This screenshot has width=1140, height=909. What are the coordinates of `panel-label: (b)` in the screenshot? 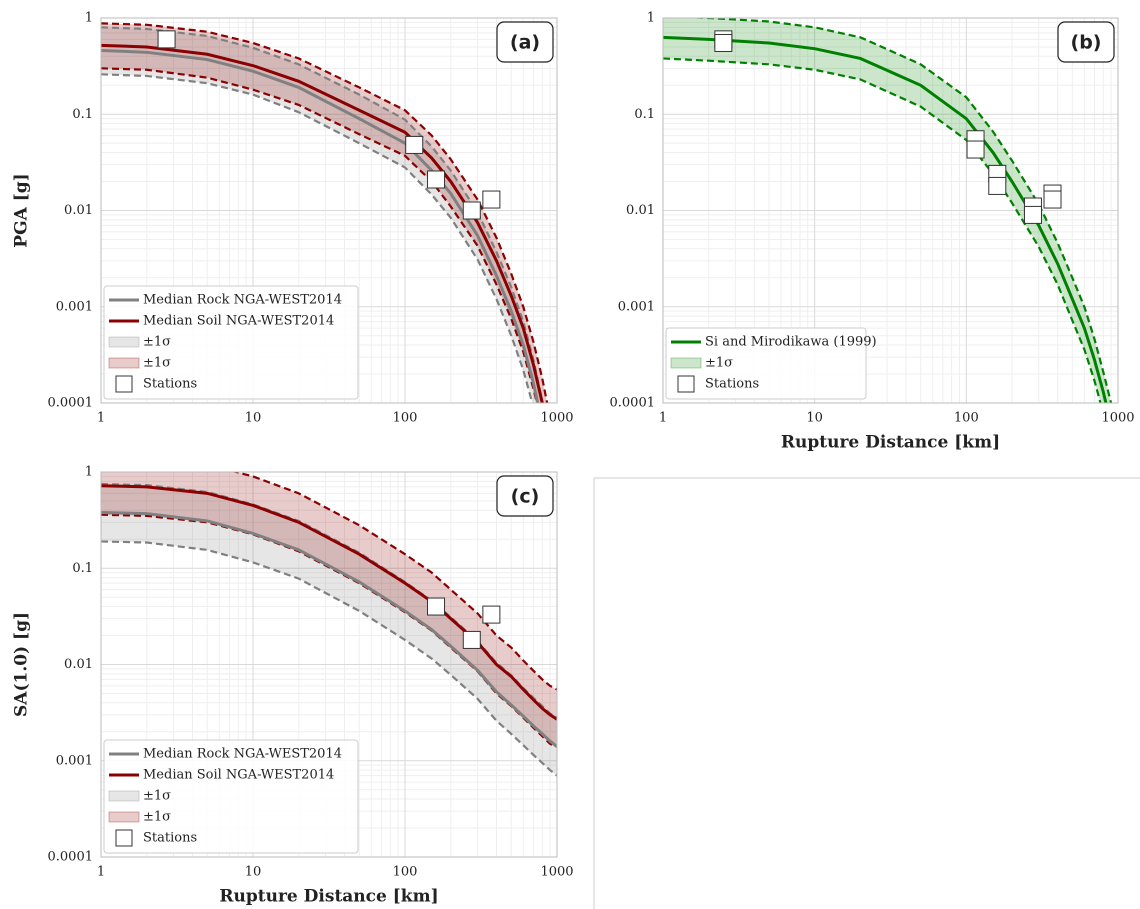 It's located at (1086, 43).